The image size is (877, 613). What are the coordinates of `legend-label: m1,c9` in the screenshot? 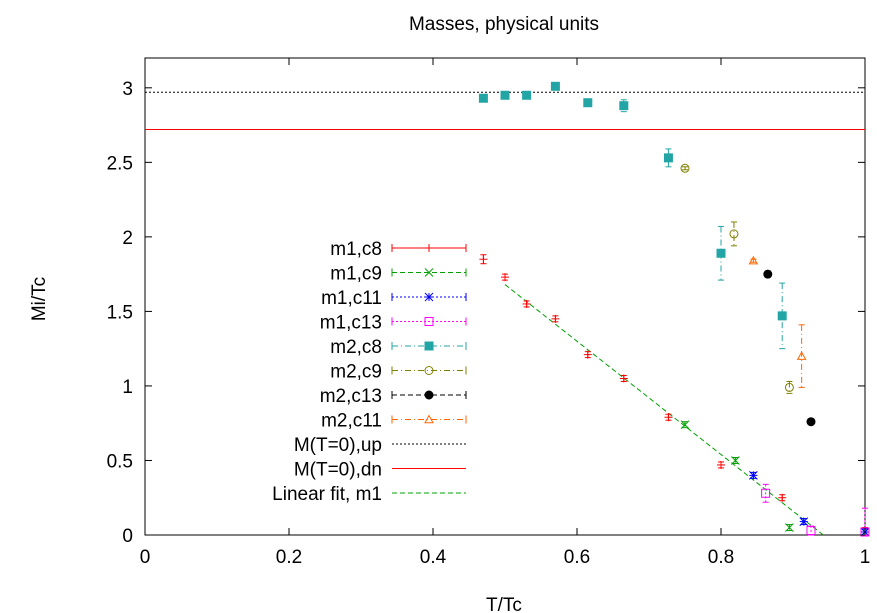 It's located at (356, 274).